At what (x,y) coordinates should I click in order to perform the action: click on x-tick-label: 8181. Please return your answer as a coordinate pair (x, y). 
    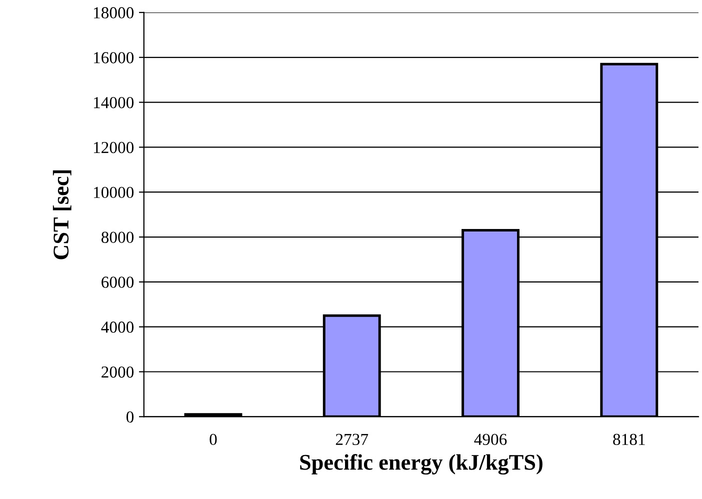
    Looking at the image, I should click on (629, 440).